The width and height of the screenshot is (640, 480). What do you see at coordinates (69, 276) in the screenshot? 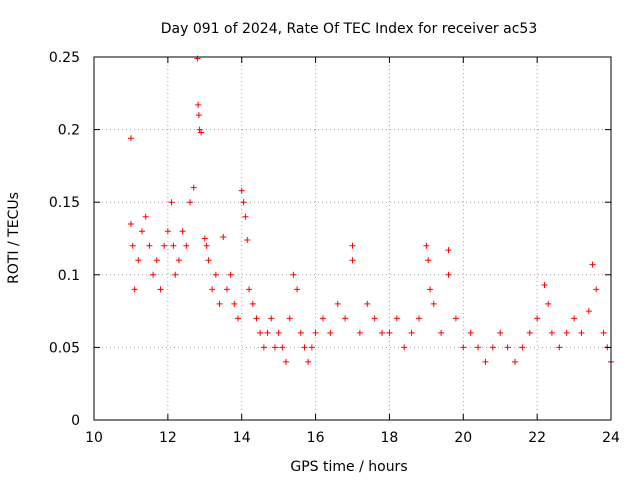
I see `y-tick-label: 0.1` at bounding box center [69, 276].